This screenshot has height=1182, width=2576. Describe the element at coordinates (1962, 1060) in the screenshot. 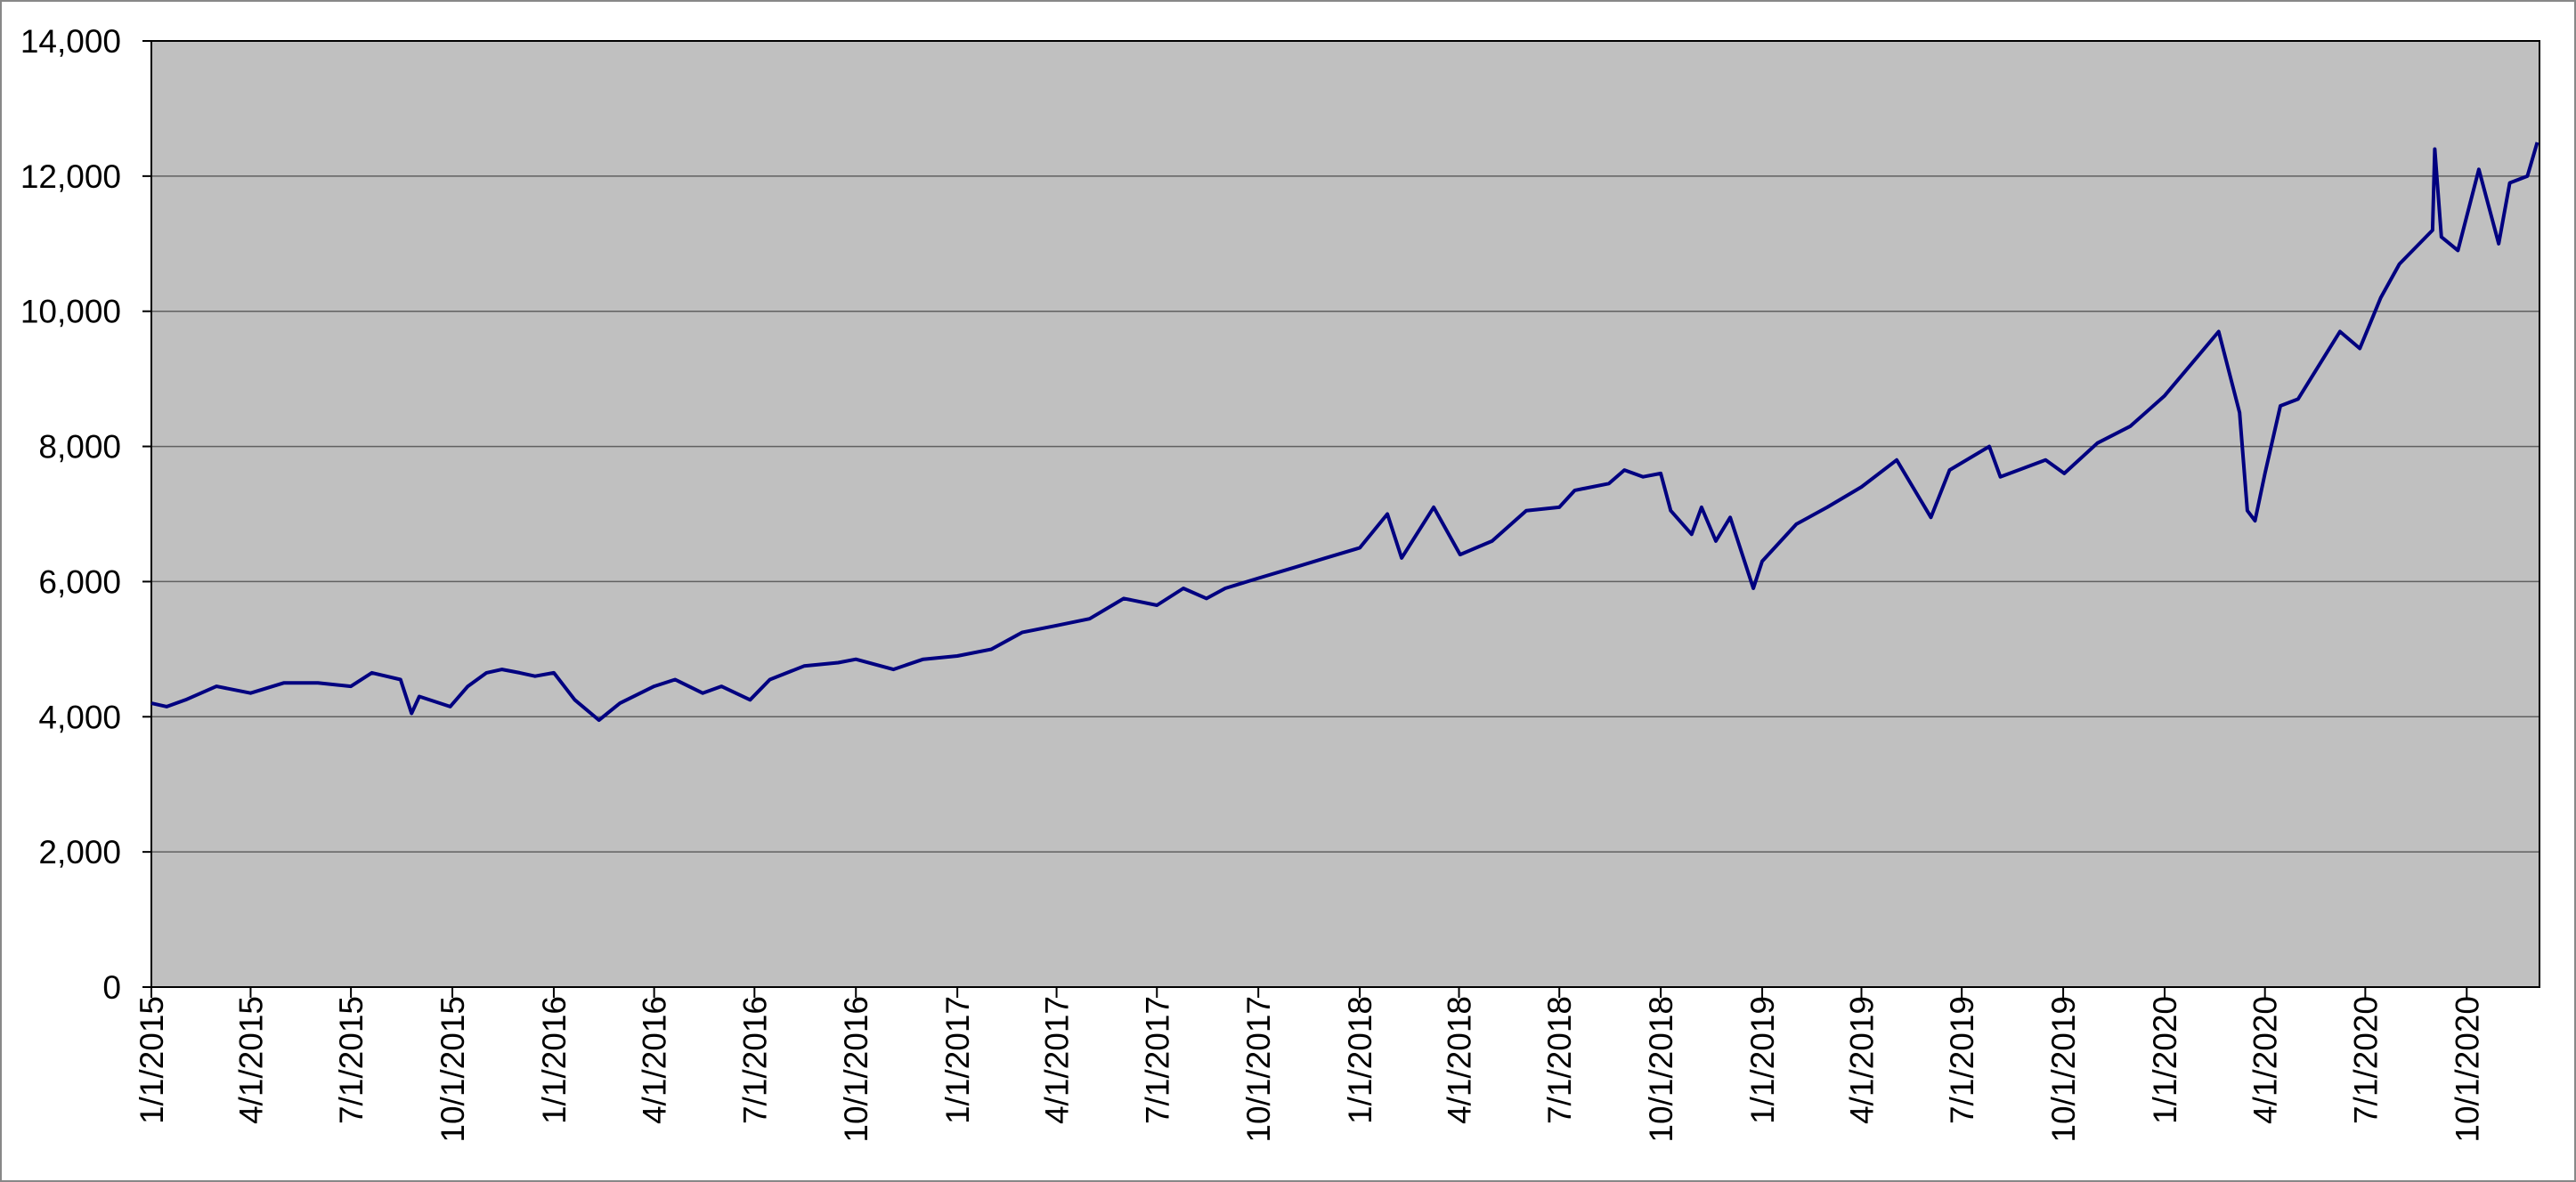

I see `x-tick-label: 7/1/2019` at that location.